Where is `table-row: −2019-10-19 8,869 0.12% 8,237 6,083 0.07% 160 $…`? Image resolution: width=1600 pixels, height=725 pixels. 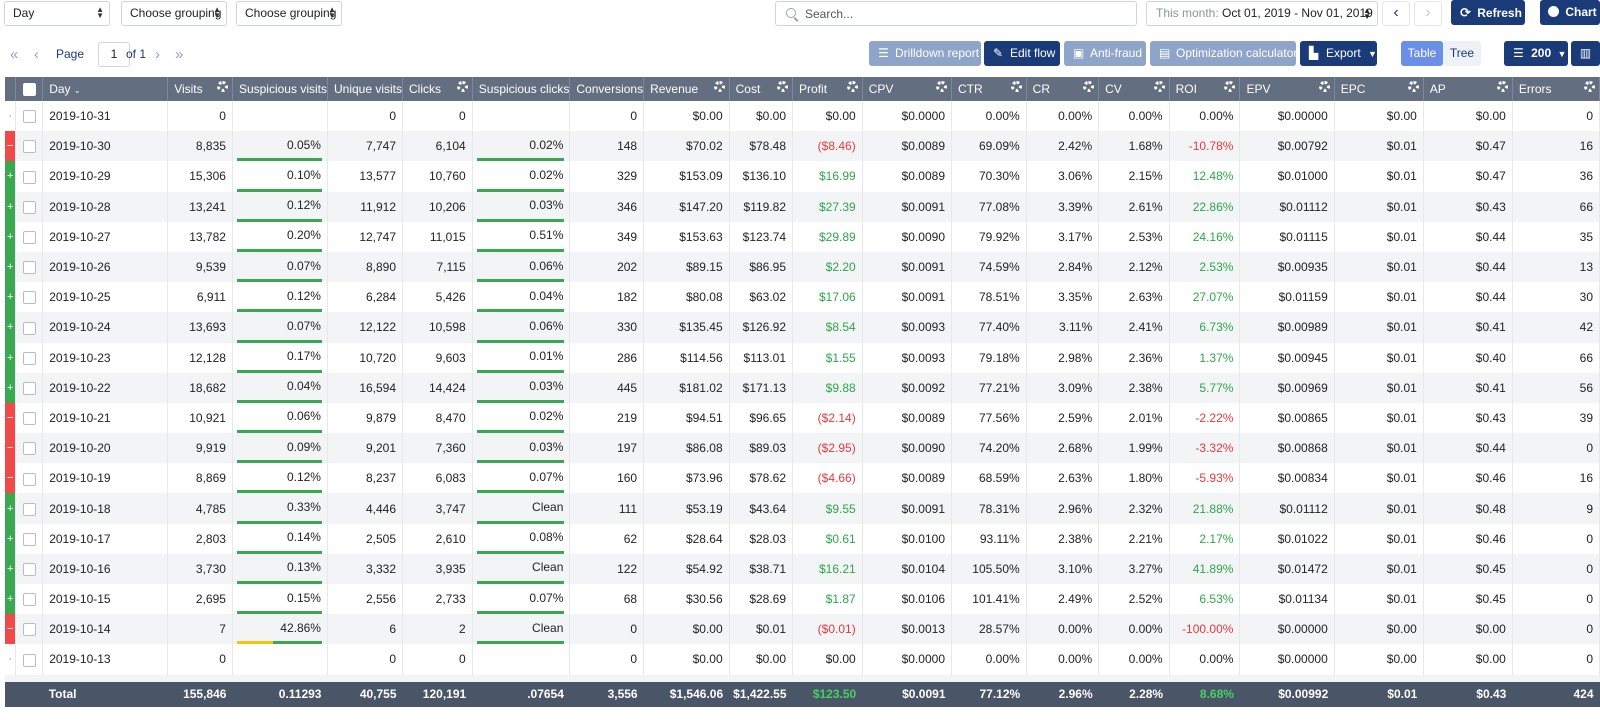 table-row: −2019-10-19 8,869 0.12% 8,237 6,083 0.07% 160 $… is located at coordinates (802, 478).